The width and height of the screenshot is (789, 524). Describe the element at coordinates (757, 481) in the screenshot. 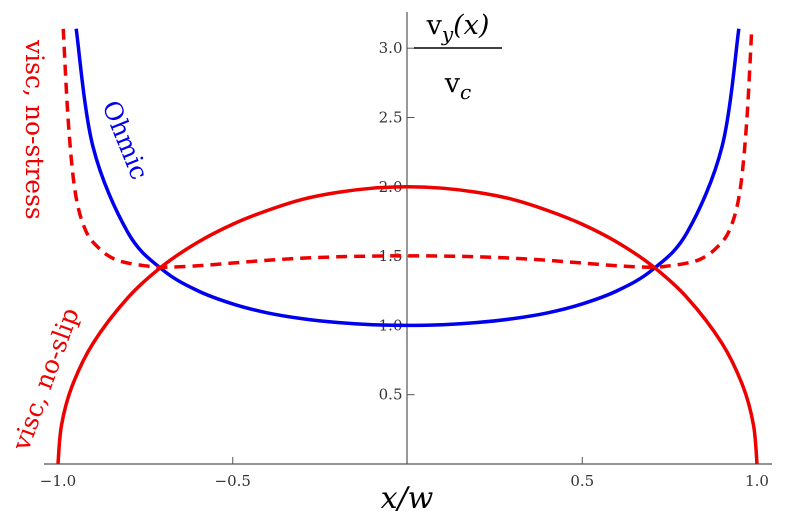

I see `x-tick-label: 1.0` at that location.